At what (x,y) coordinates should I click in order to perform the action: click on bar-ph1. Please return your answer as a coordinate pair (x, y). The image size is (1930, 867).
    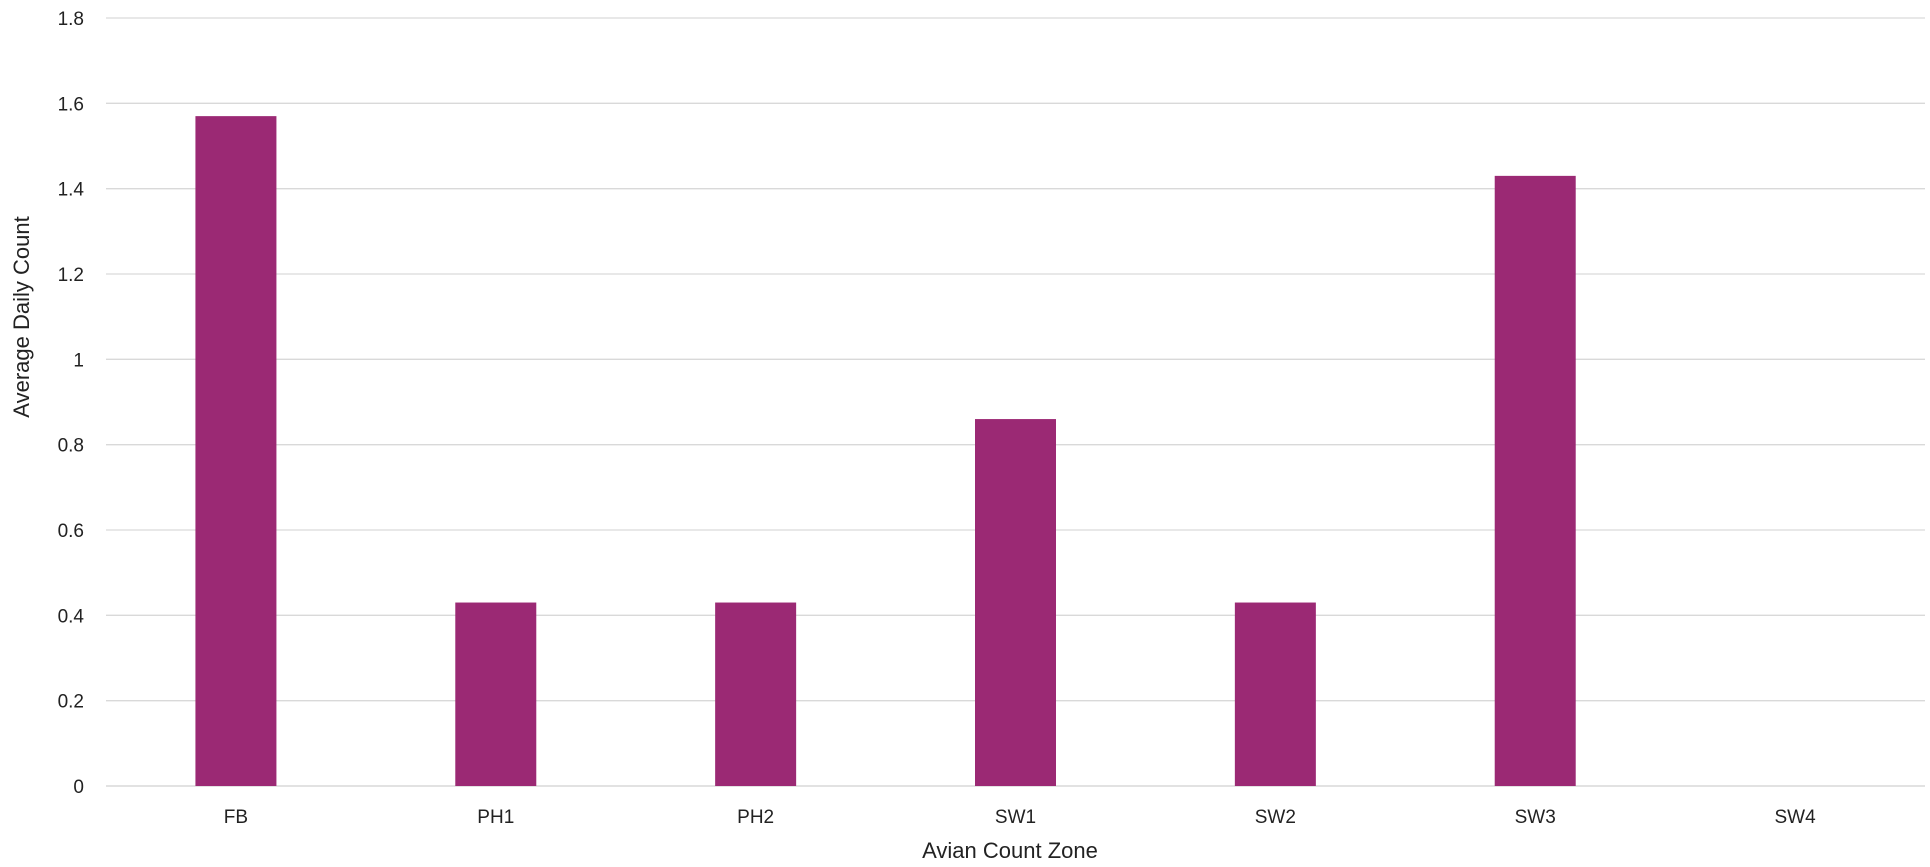
    Looking at the image, I should click on (496, 694).